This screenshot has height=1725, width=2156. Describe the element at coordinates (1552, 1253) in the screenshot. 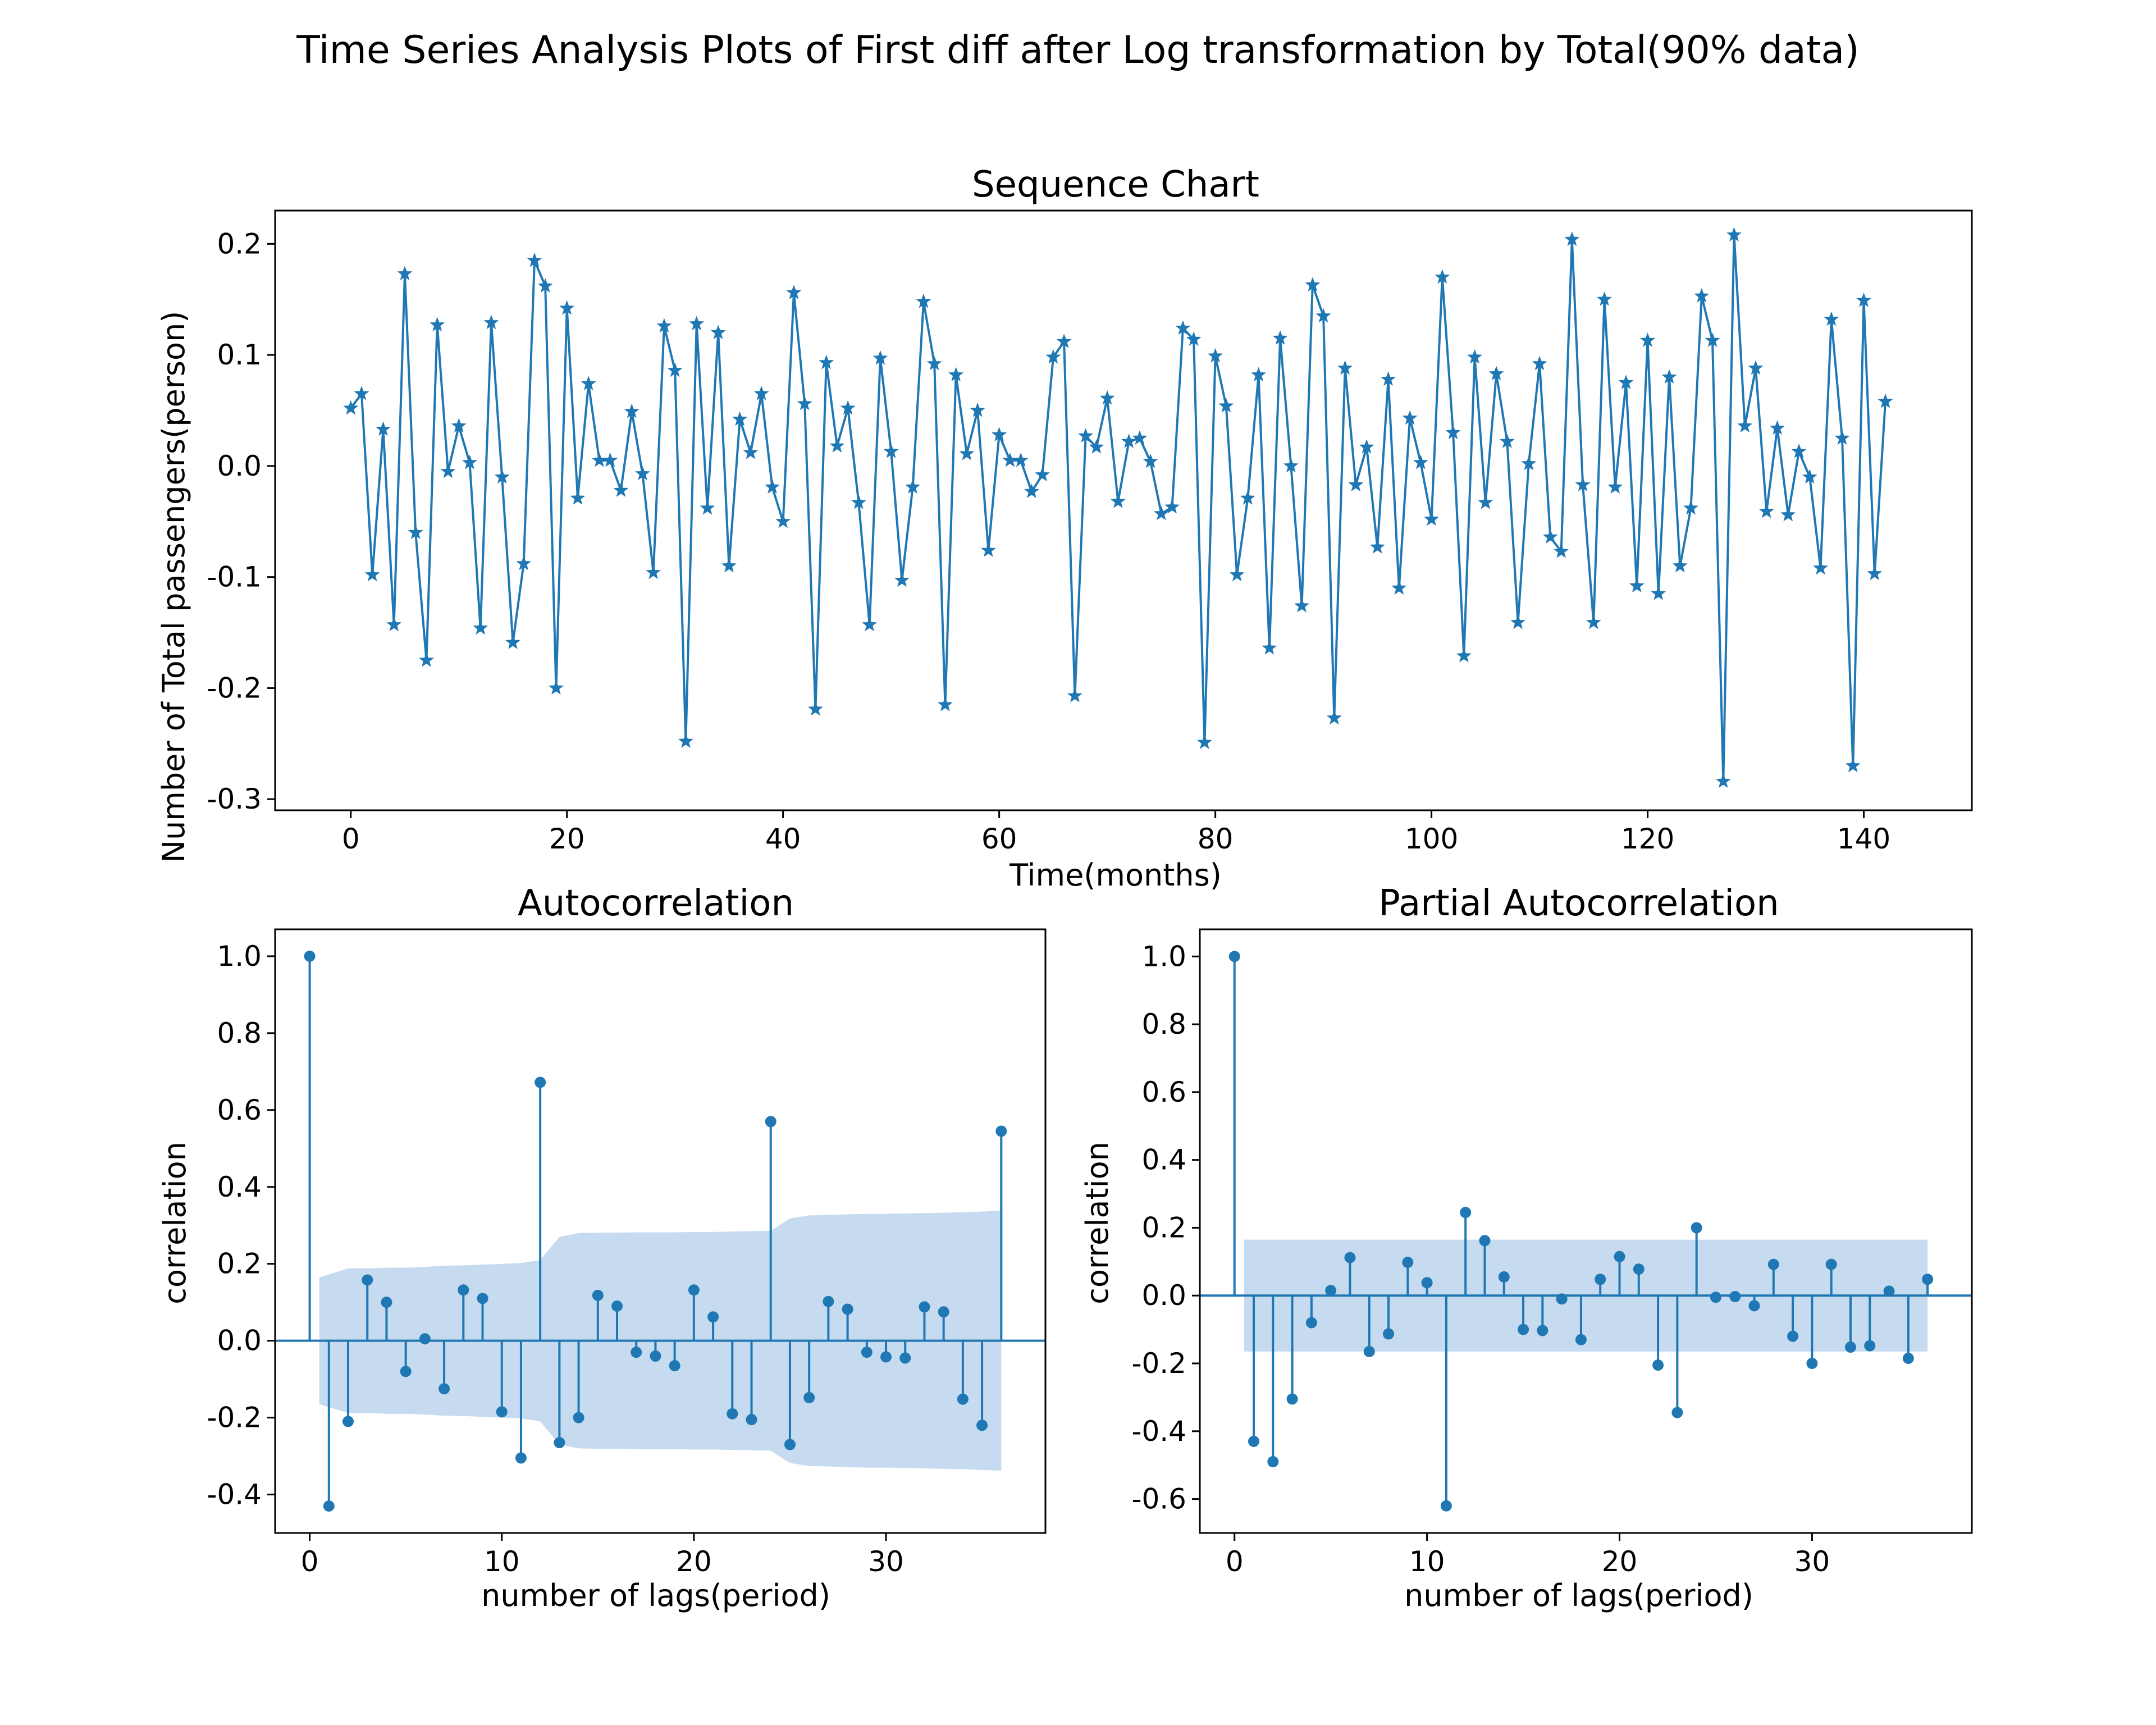

I see `pacf-chart-plot-area: 0 10 20 30 -0.6 -0.4 -0.2 0.0 0.2 0.4 0.6 0.8 1.0` at that location.